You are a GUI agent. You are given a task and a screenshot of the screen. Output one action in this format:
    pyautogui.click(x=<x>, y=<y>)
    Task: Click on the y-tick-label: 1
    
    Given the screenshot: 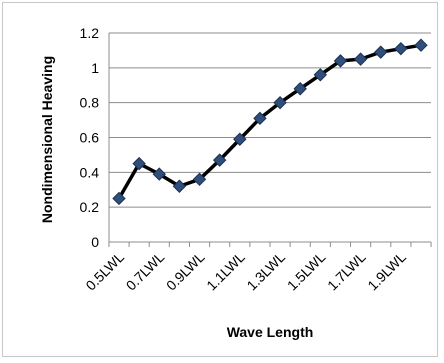 What is the action you would take?
    pyautogui.click(x=95, y=68)
    